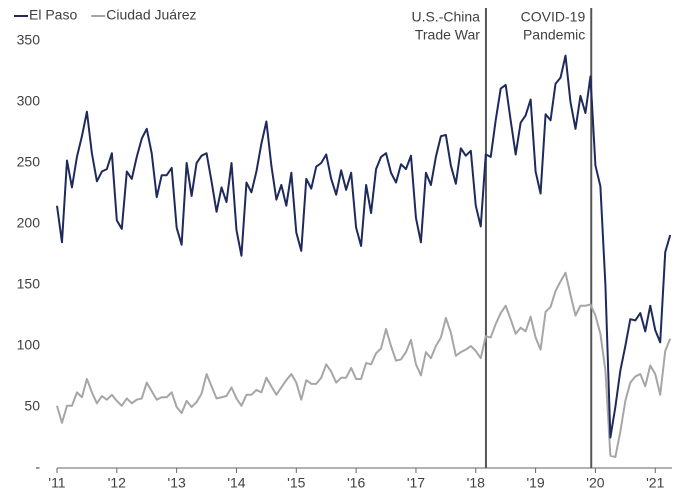 The width and height of the screenshot is (679, 498). What do you see at coordinates (151, 15) in the screenshot?
I see `legend-label: Ciudad Juárez` at bounding box center [151, 15].